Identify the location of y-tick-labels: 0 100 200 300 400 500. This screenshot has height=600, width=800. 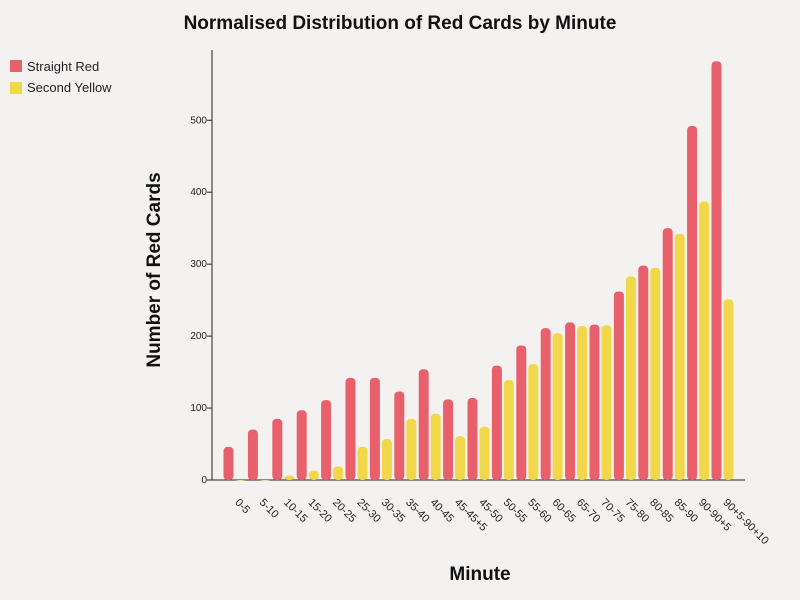
(201, 300).